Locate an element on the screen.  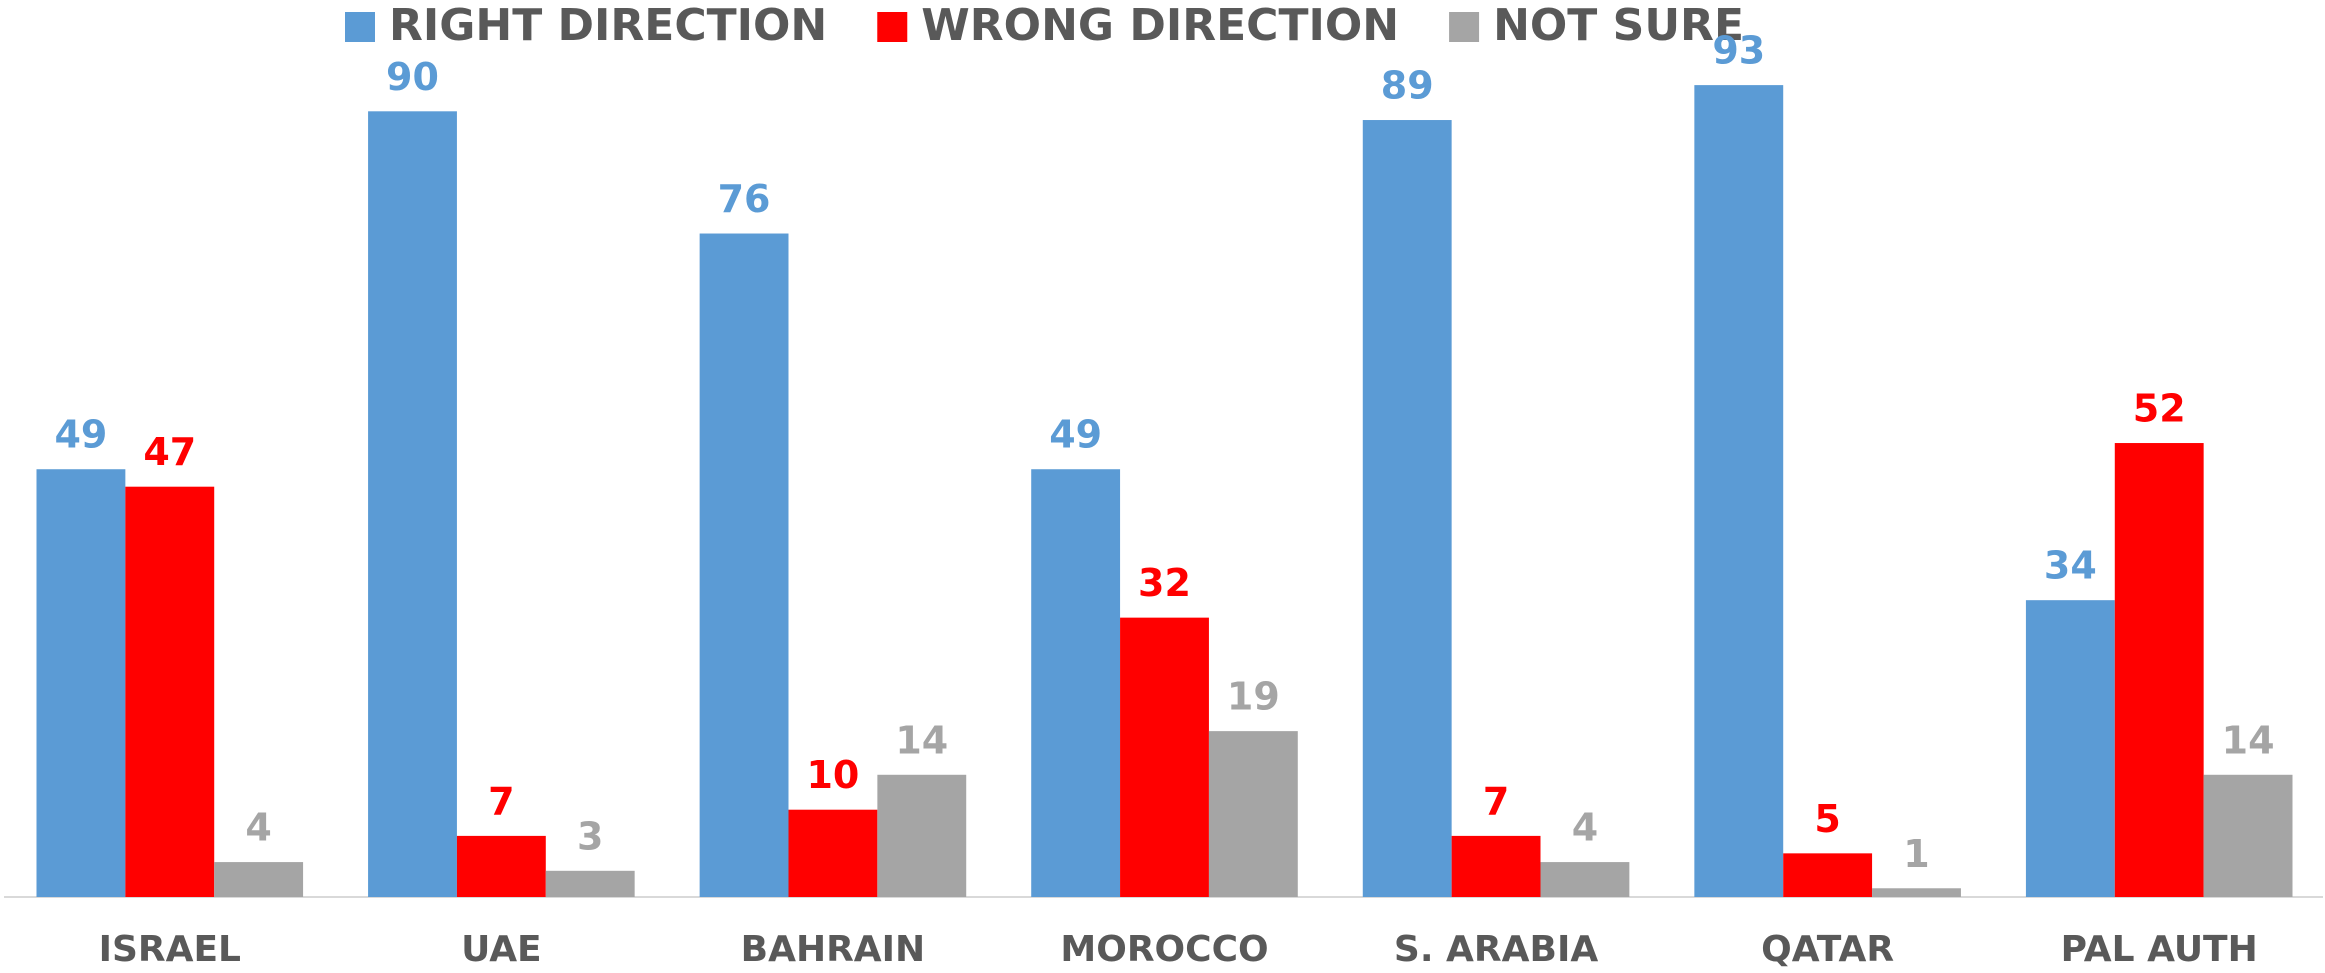
data-label: 52 is located at coordinates (2159, 409).